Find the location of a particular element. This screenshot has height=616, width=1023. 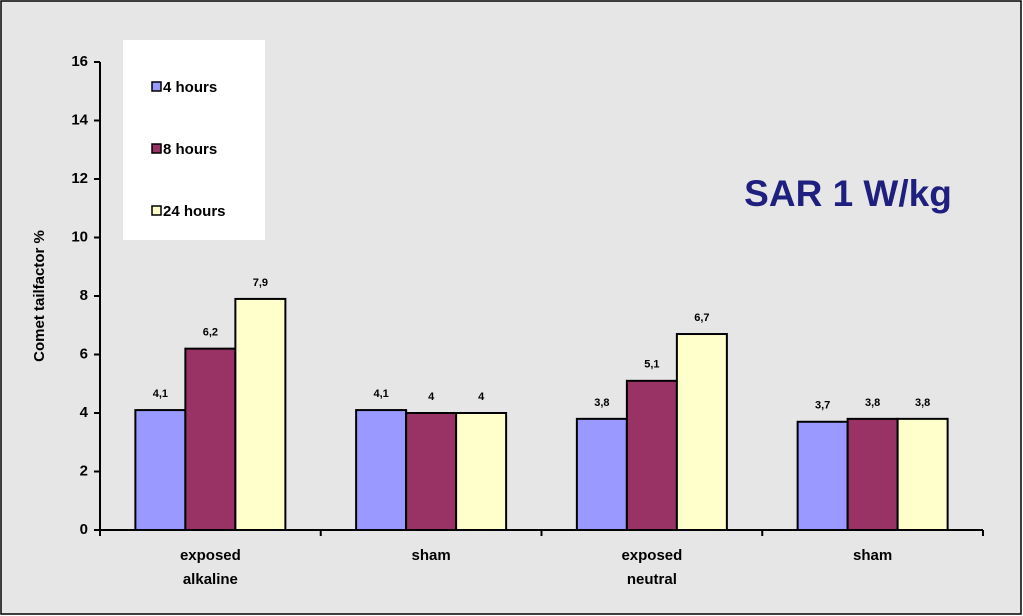

y-tick-label: 2 is located at coordinates (84, 470).